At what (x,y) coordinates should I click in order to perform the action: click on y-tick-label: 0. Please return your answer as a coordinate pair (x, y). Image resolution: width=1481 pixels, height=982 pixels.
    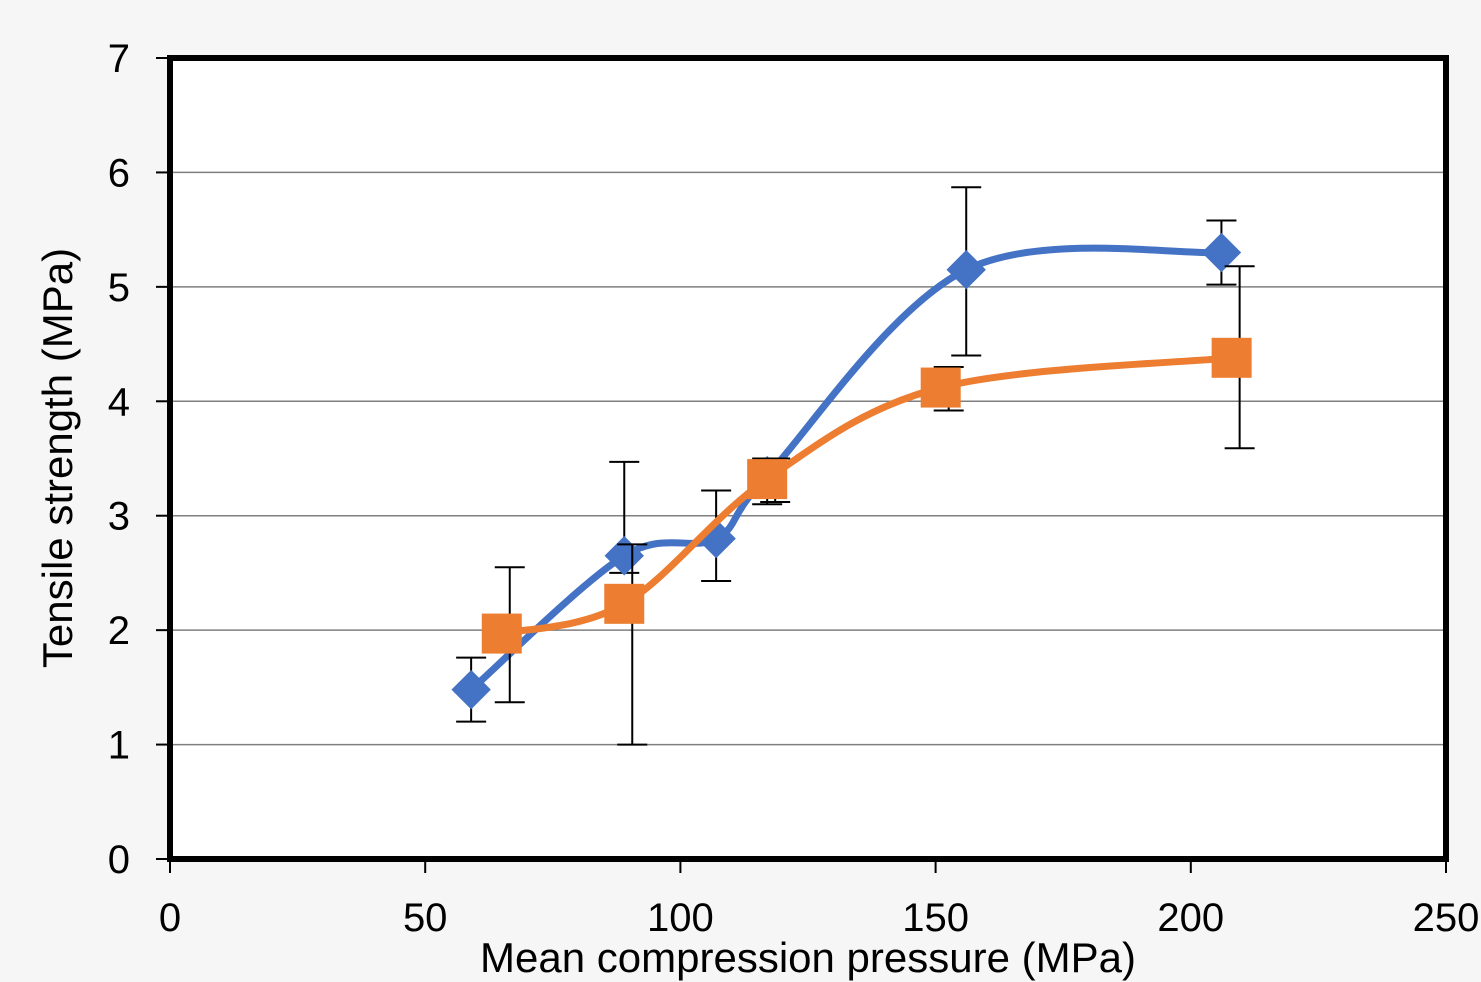
    Looking at the image, I should click on (119, 860).